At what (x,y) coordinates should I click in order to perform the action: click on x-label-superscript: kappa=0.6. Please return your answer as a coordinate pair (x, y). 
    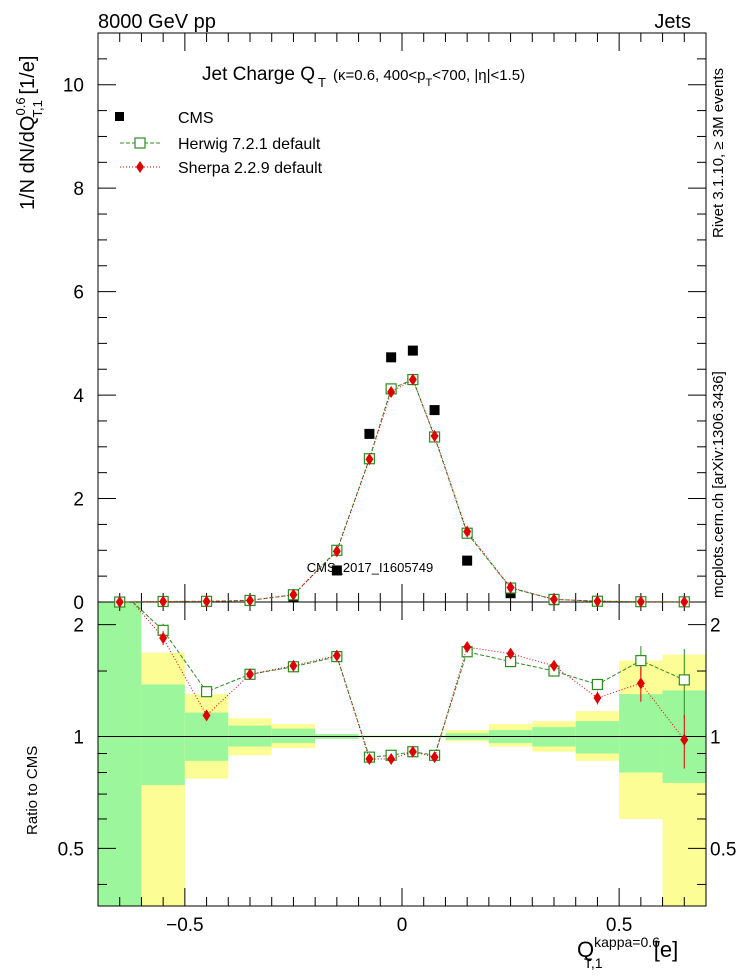
    Looking at the image, I should click on (627, 942).